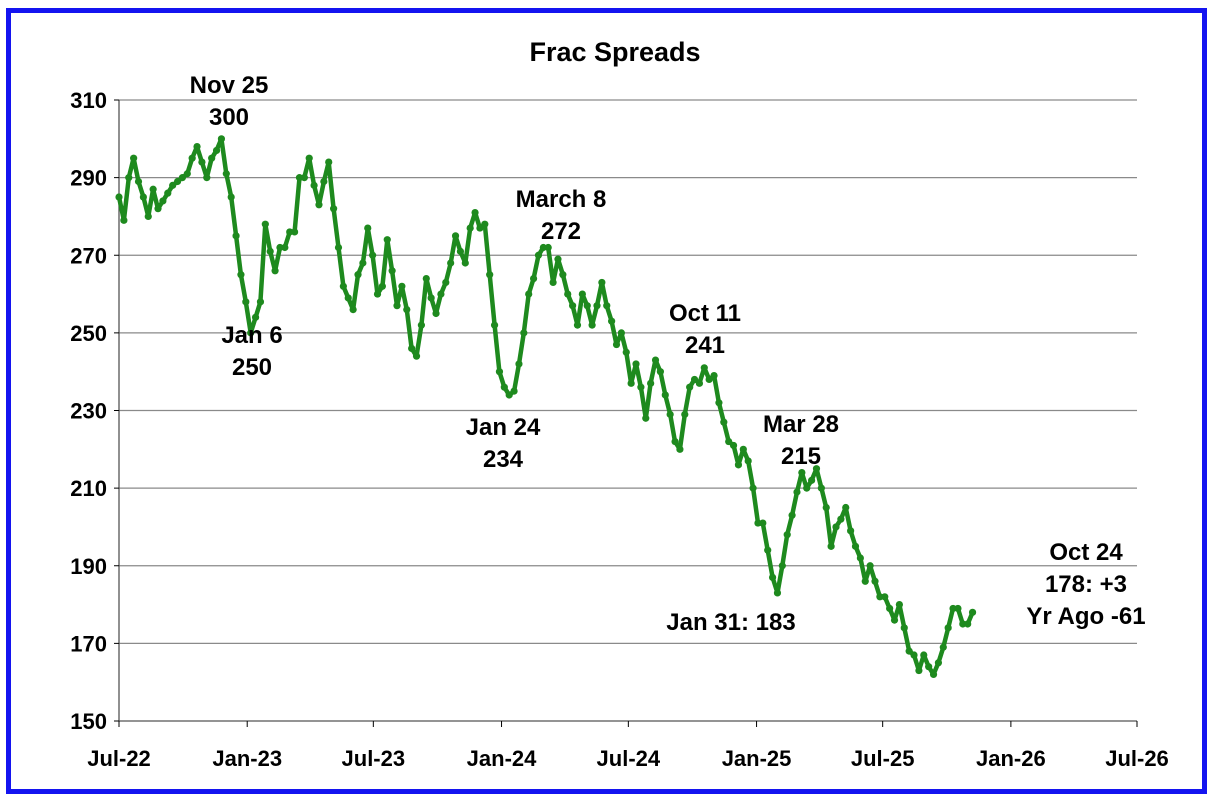  What do you see at coordinates (1085, 616) in the screenshot?
I see `annotation-line: Yr Ago -61` at bounding box center [1085, 616].